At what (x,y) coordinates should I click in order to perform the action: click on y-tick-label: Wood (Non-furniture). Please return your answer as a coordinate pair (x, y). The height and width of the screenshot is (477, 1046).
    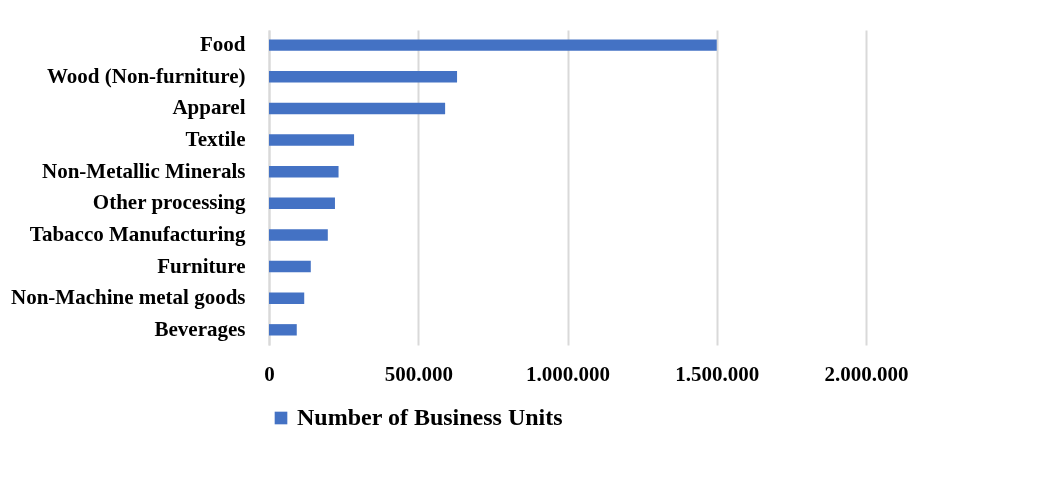
    Looking at the image, I should click on (146, 75).